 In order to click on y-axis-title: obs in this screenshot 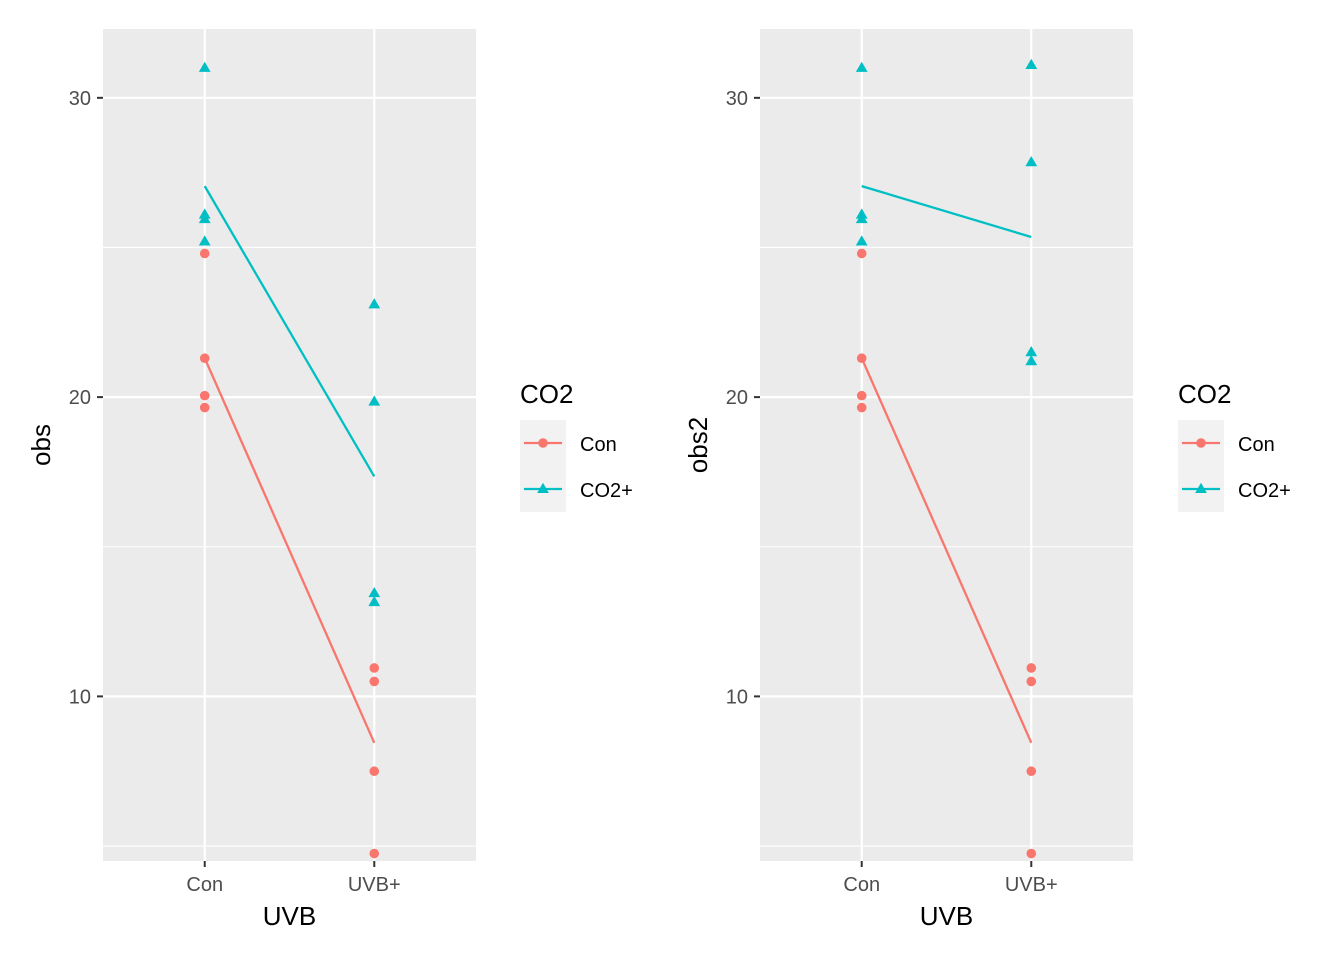, I will do `click(41, 445)`.